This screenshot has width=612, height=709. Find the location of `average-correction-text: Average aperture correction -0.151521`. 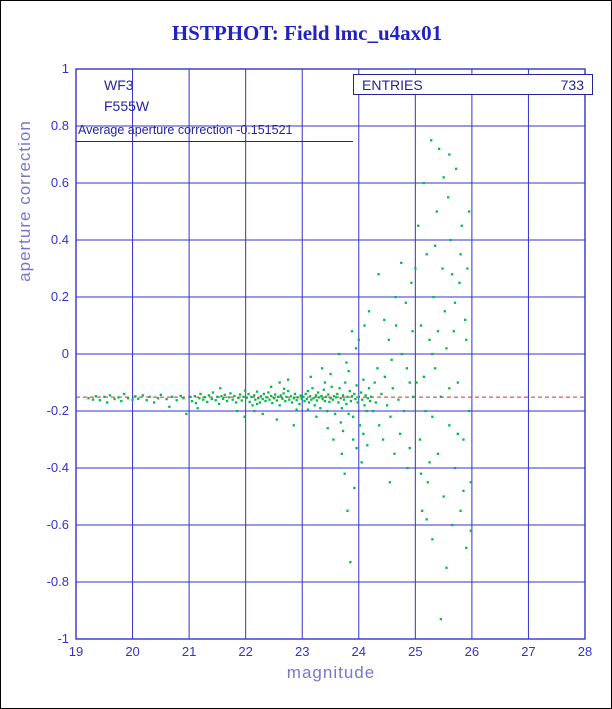

average-correction-text: Average aperture correction -0.151521 is located at coordinates (214, 132).